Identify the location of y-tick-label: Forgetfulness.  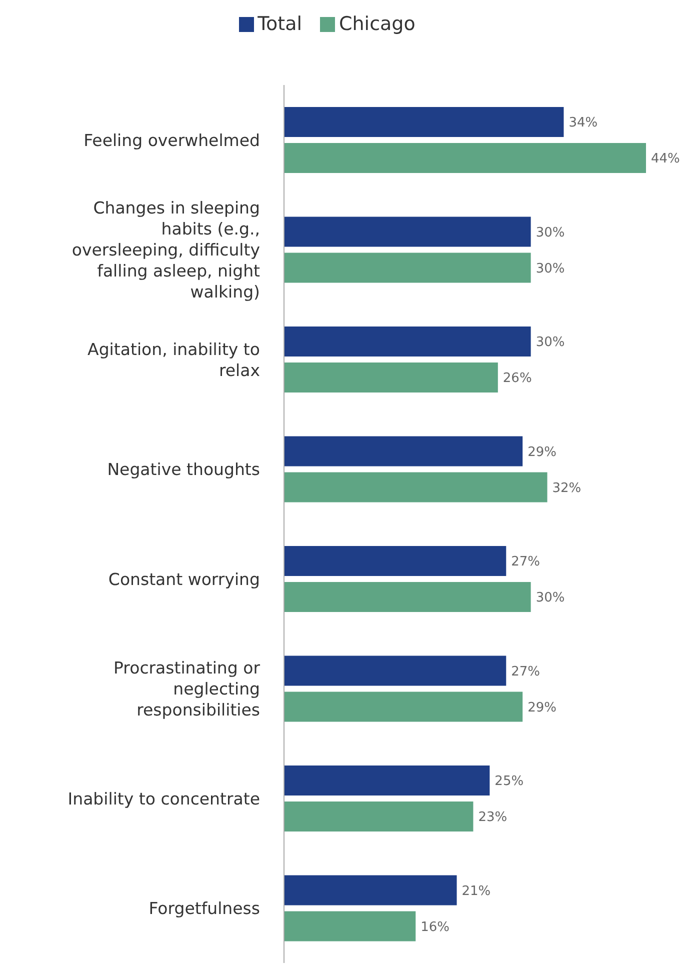
(204, 908).